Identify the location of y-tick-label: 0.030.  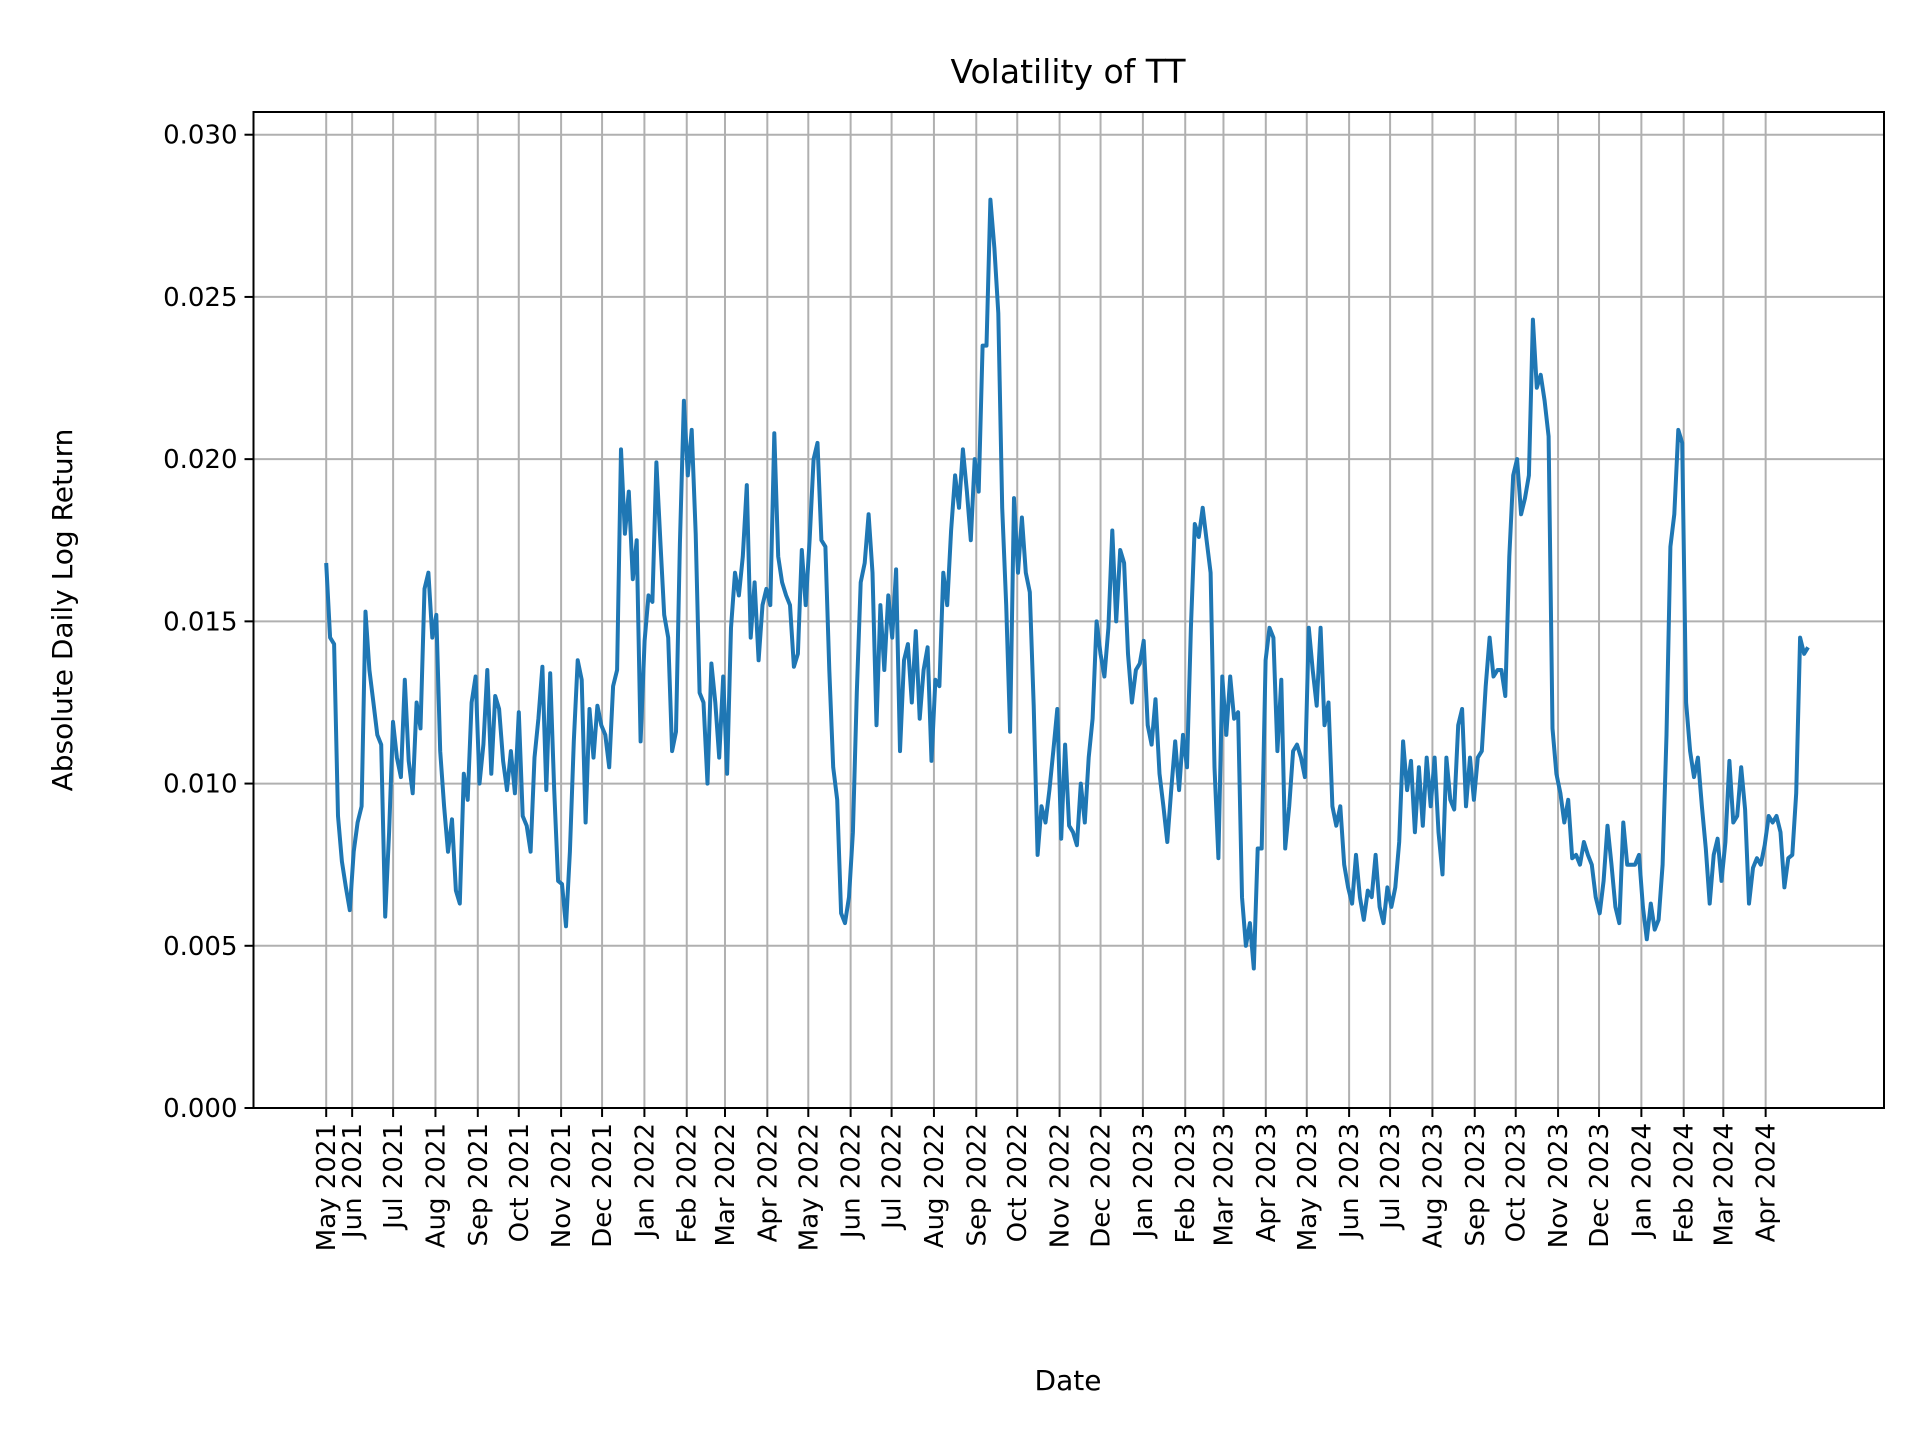
(200, 136).